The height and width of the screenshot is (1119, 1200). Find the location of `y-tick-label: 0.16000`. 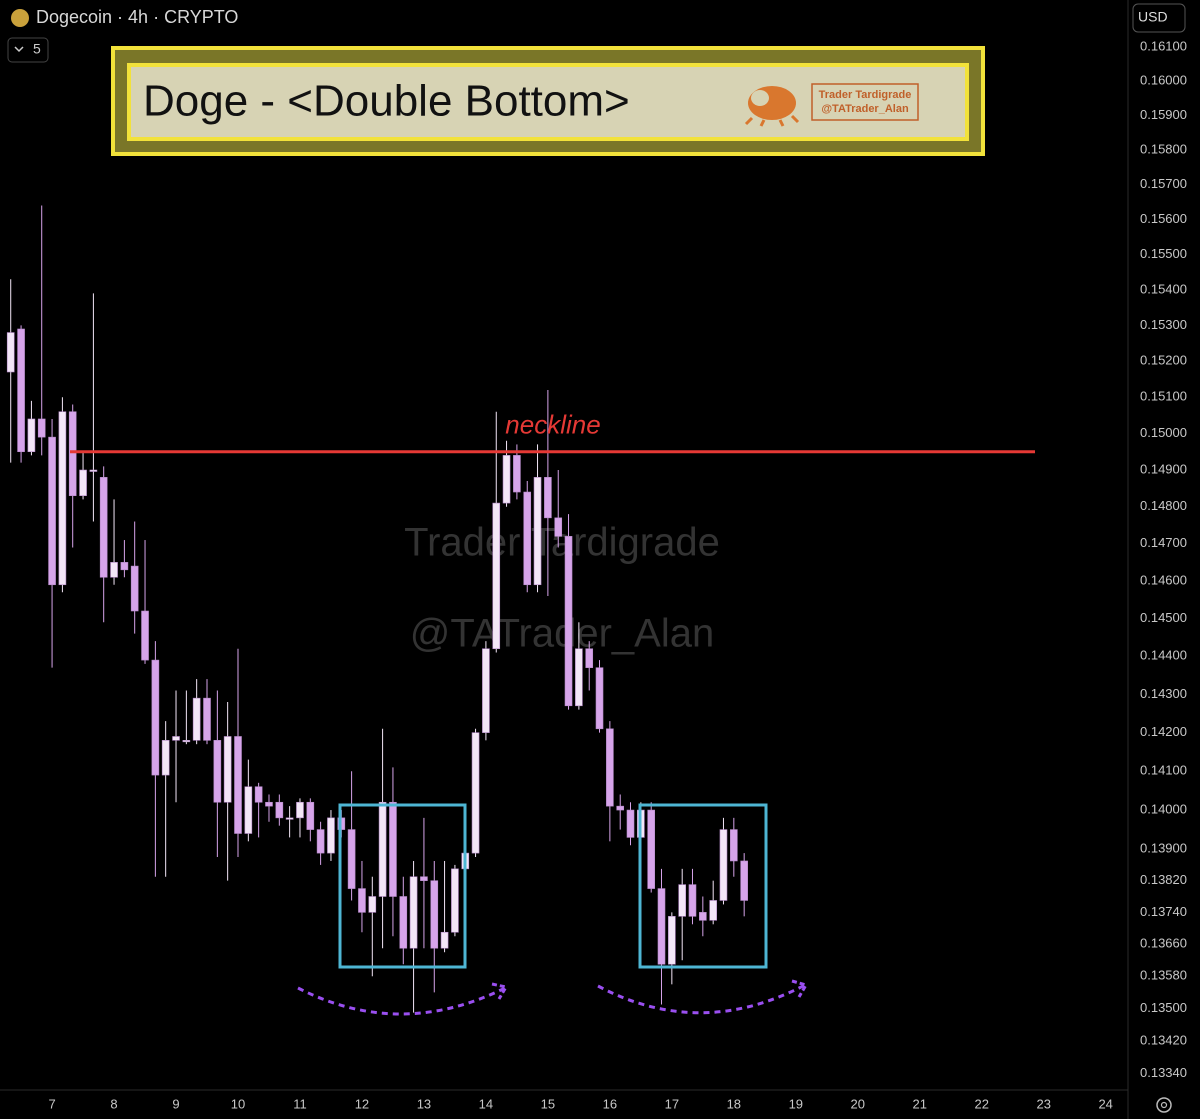

y-tick-label: 0.16000 is located at coordinates (1163, 80).